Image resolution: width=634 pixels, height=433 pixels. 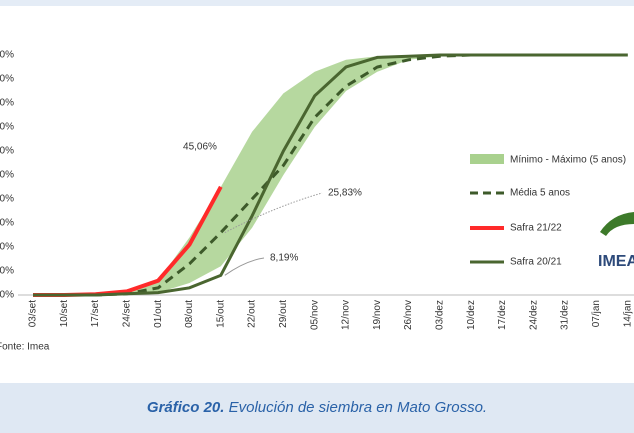 What do you see at coordinates (440, 315) in the screenshot?
I see `x-tick-label: 03/dez` at bounding box center [440, 315].